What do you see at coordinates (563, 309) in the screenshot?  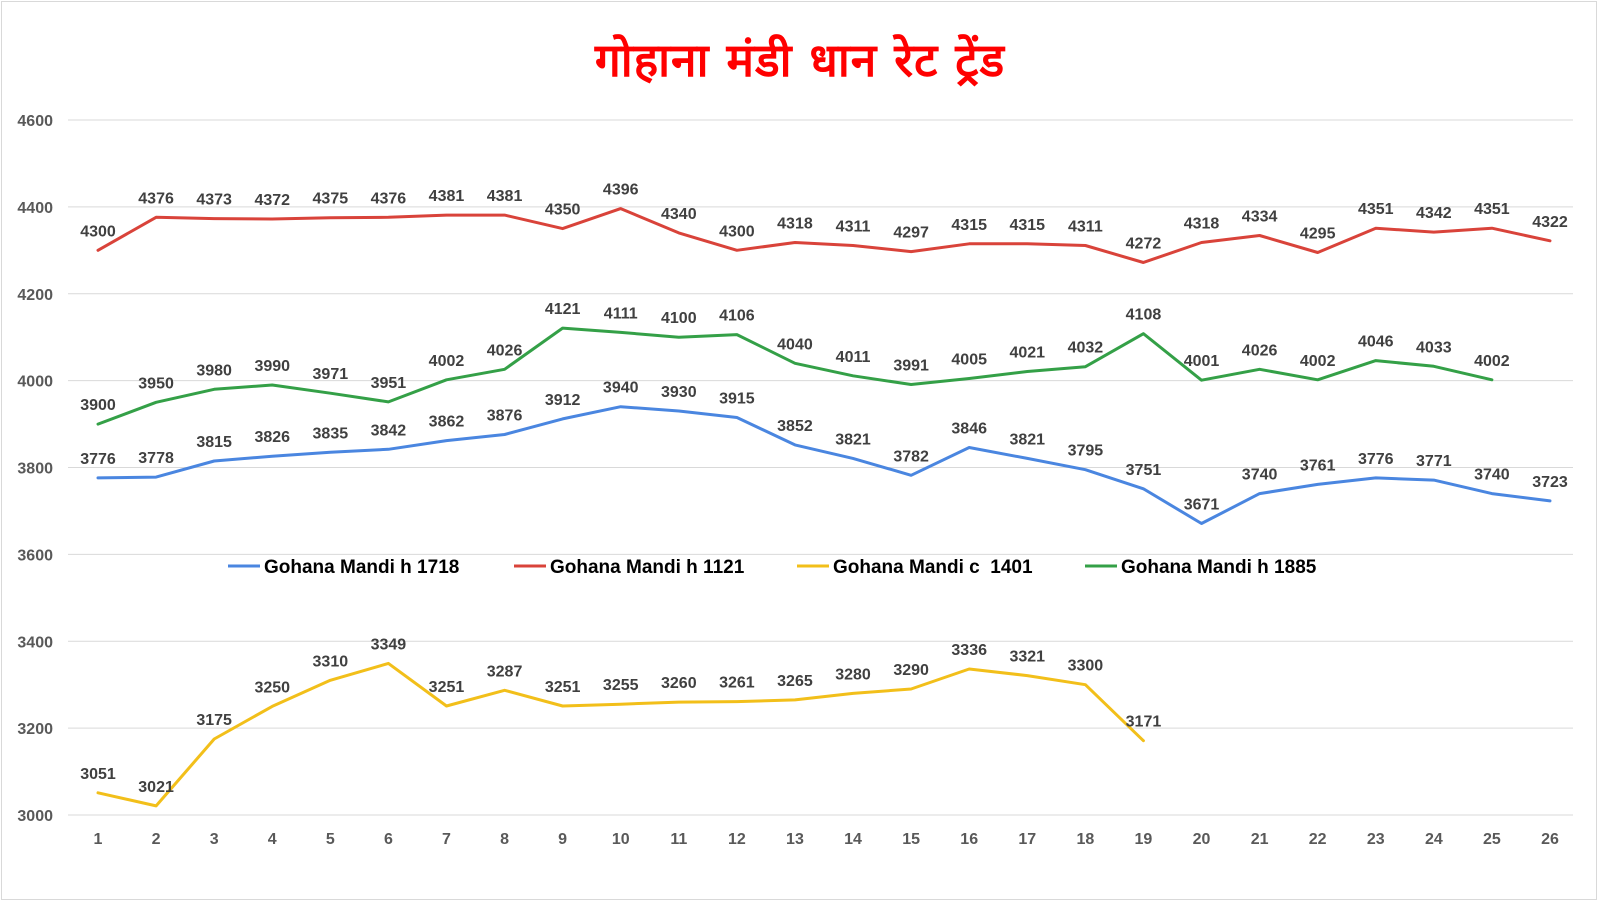 I see `data-label: 4121` at bounding box center [563, 309].